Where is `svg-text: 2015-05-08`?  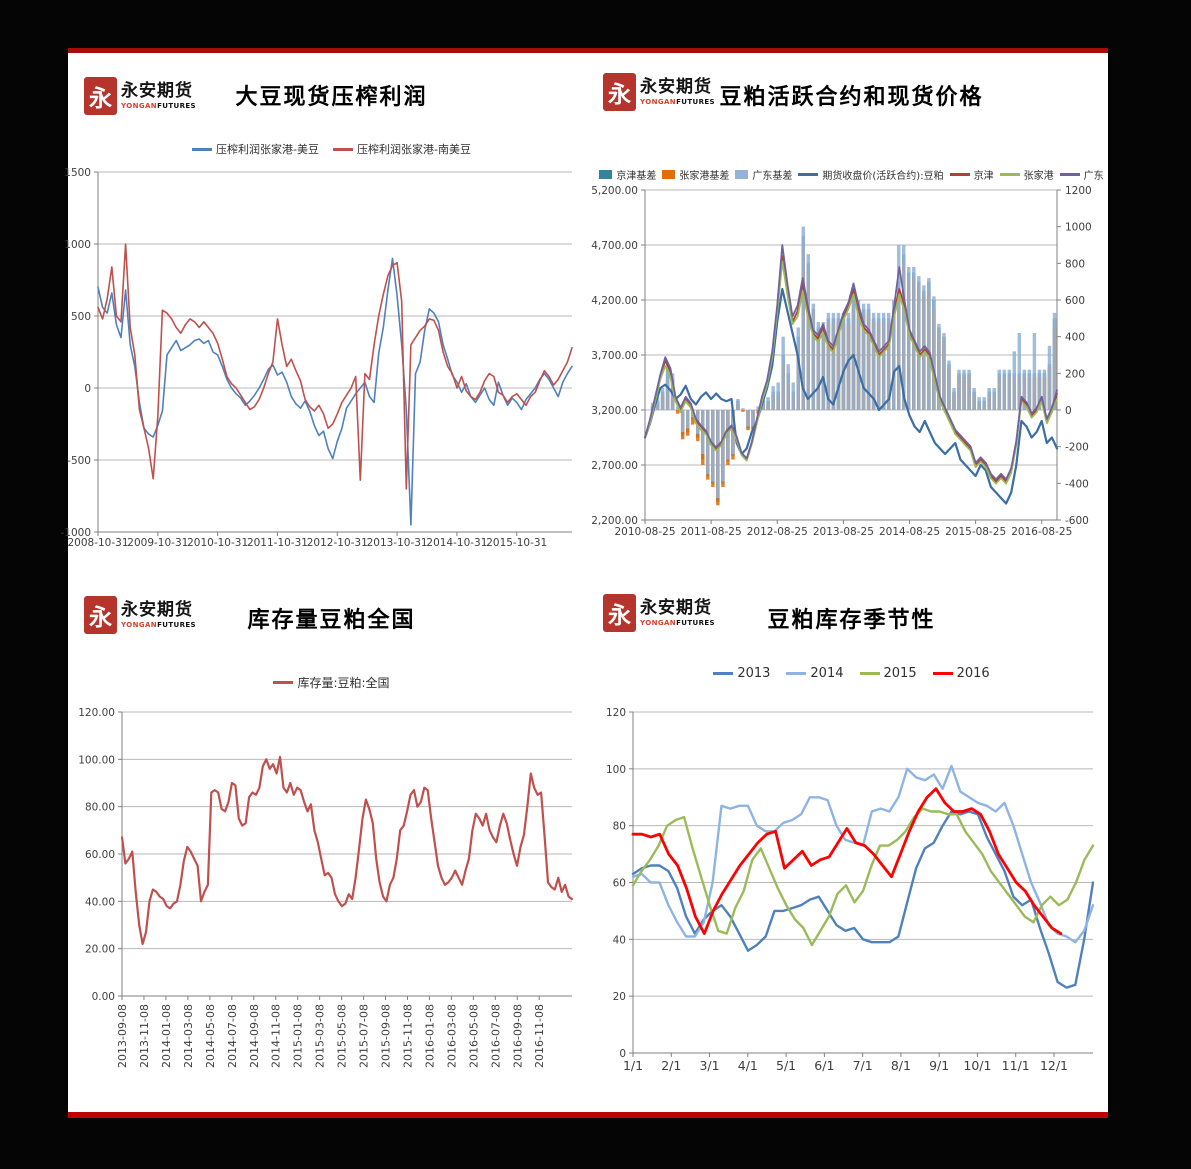 svg-text: 2015-05-08 is located at coordinates (342, 1036).